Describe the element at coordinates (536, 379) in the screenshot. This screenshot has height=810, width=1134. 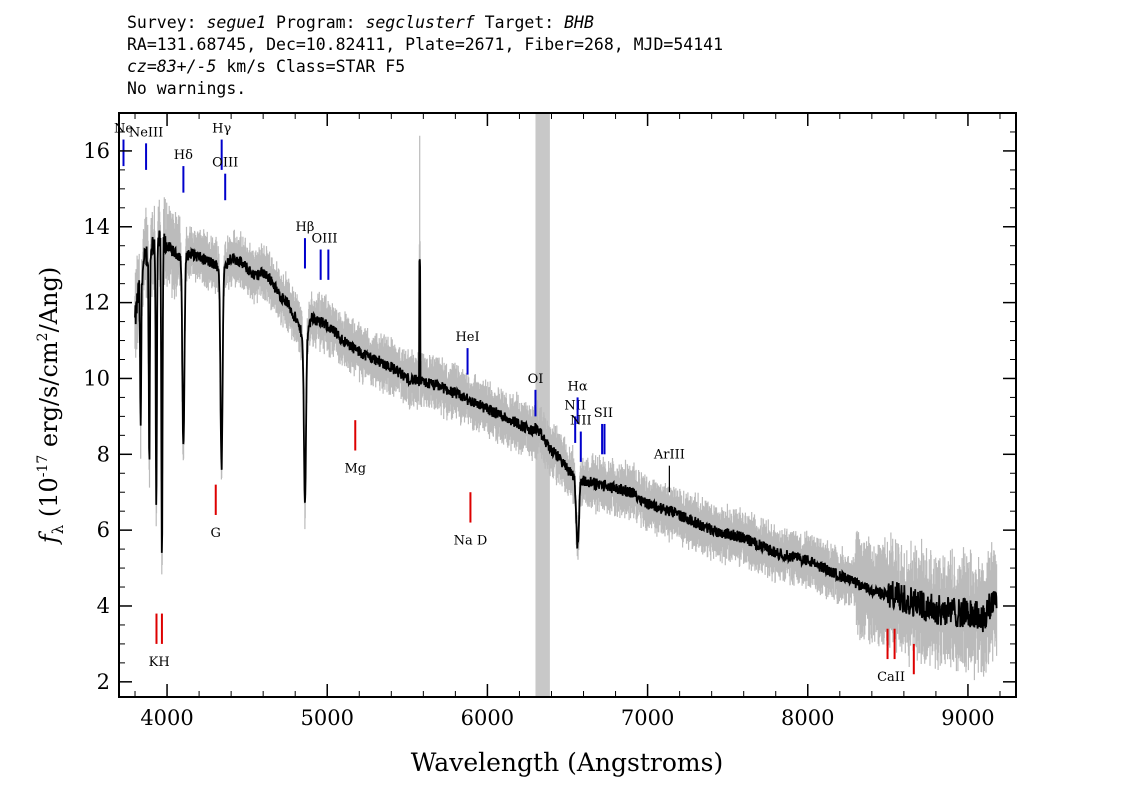
I see `line-label-9: OI` at that location.